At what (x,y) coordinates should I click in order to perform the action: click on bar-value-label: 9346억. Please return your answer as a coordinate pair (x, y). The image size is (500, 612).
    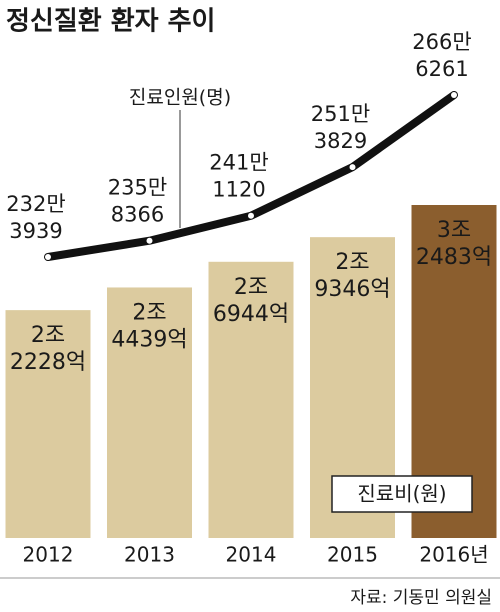
    Looking at the image, I should click on (352, 289).